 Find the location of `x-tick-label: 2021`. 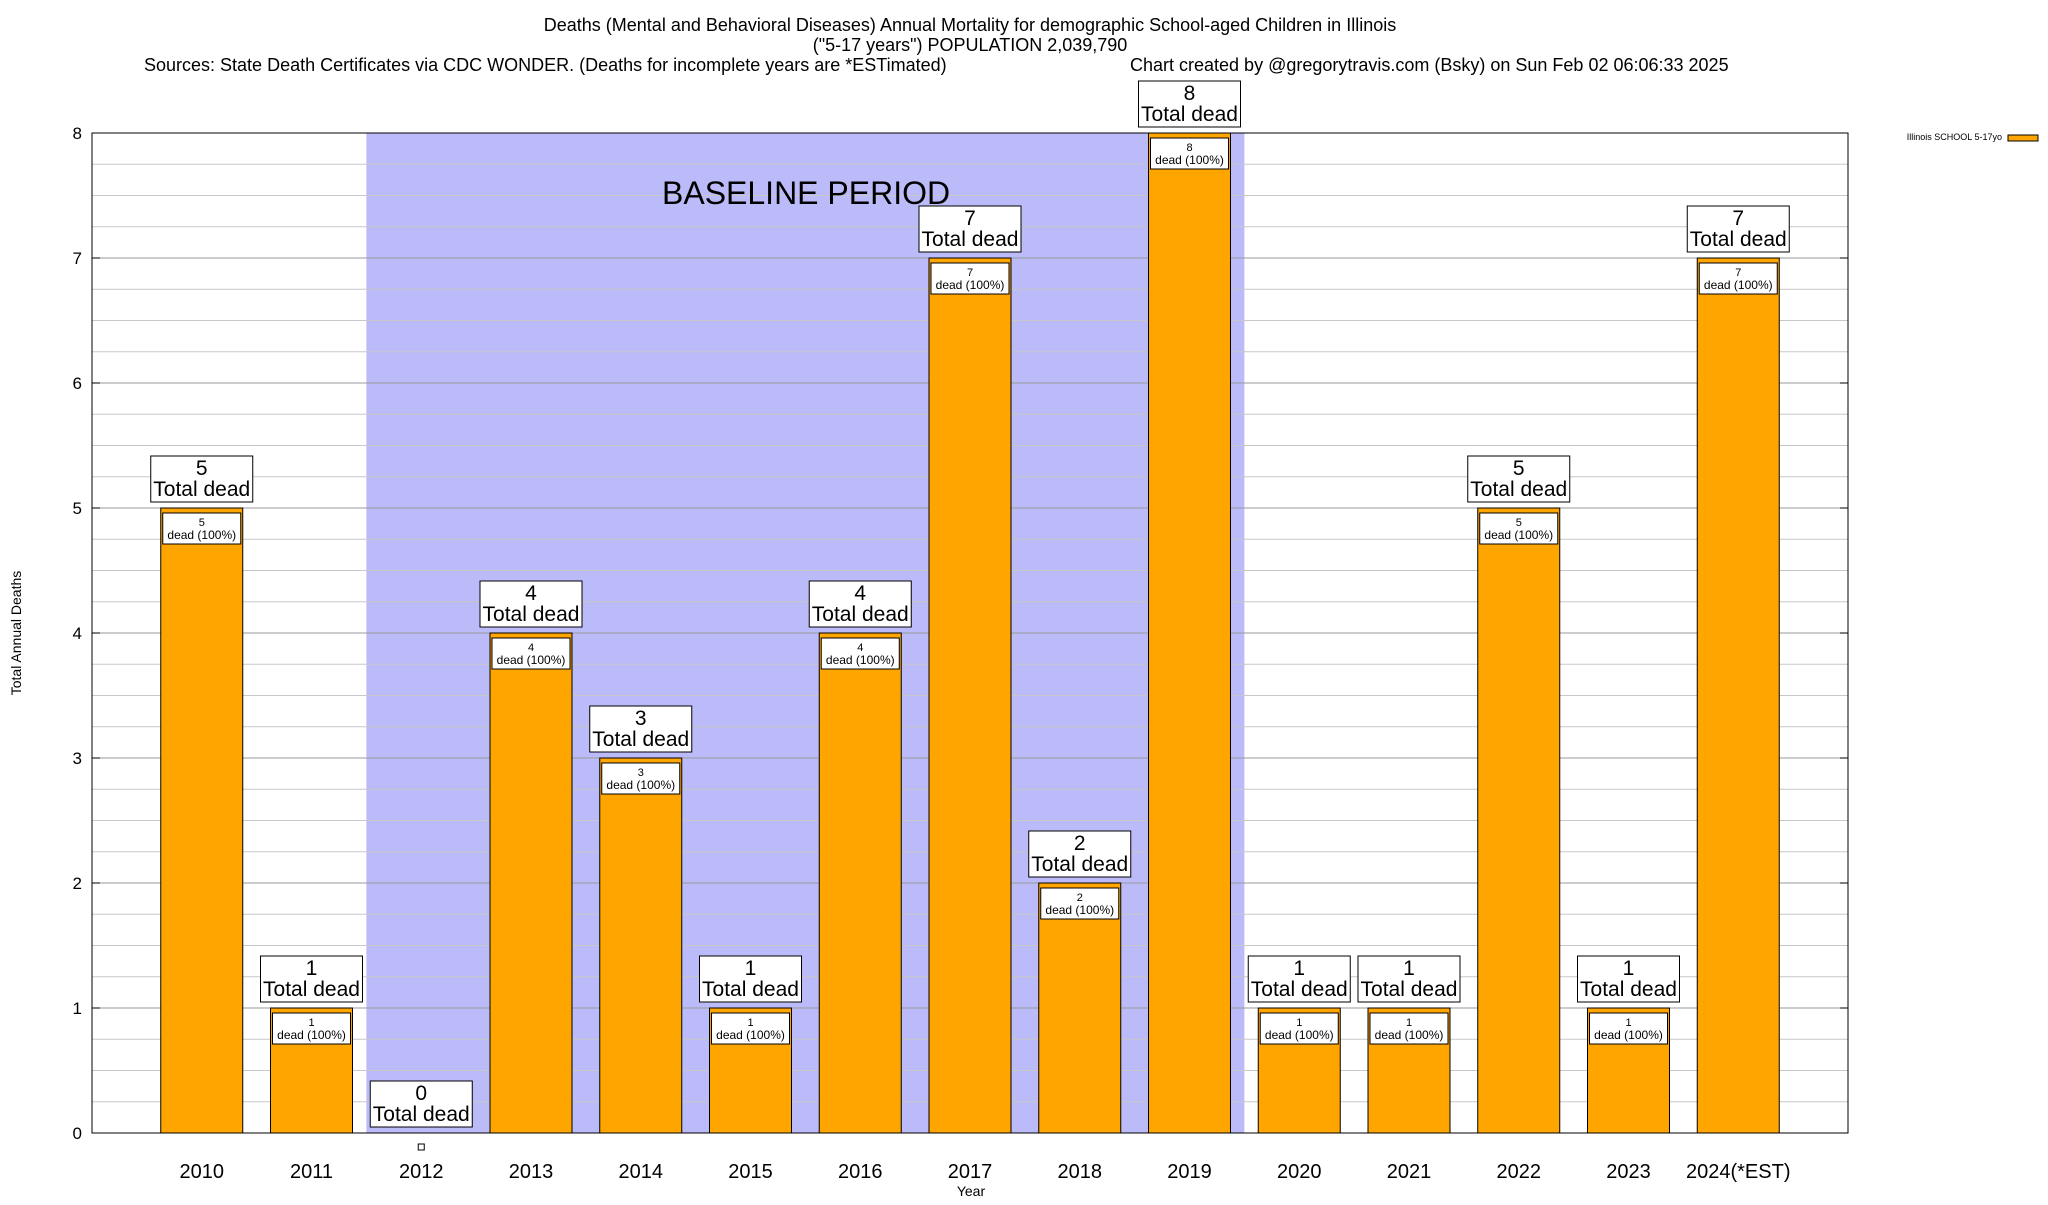

x-tick-label: 2021 is located at coordinates (1409, 1172).